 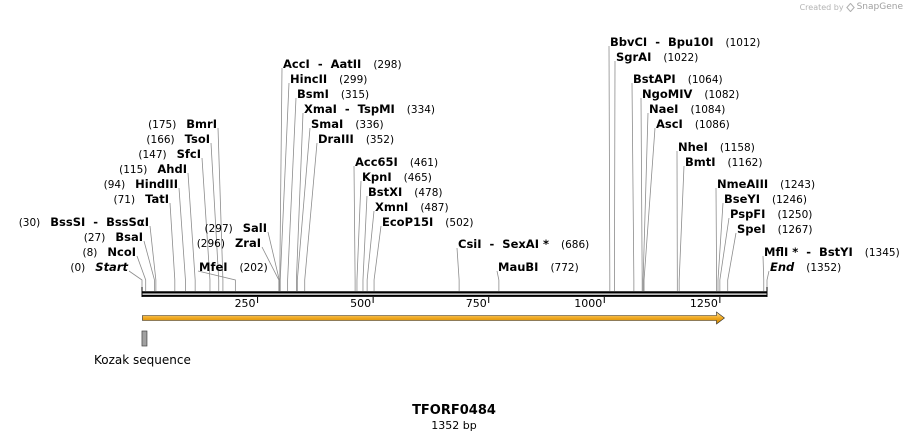 What do you see at coordinates (110, 252) in the screenshot?
I see `site-label: (8) NcoI` at bounding box center [110, 252].